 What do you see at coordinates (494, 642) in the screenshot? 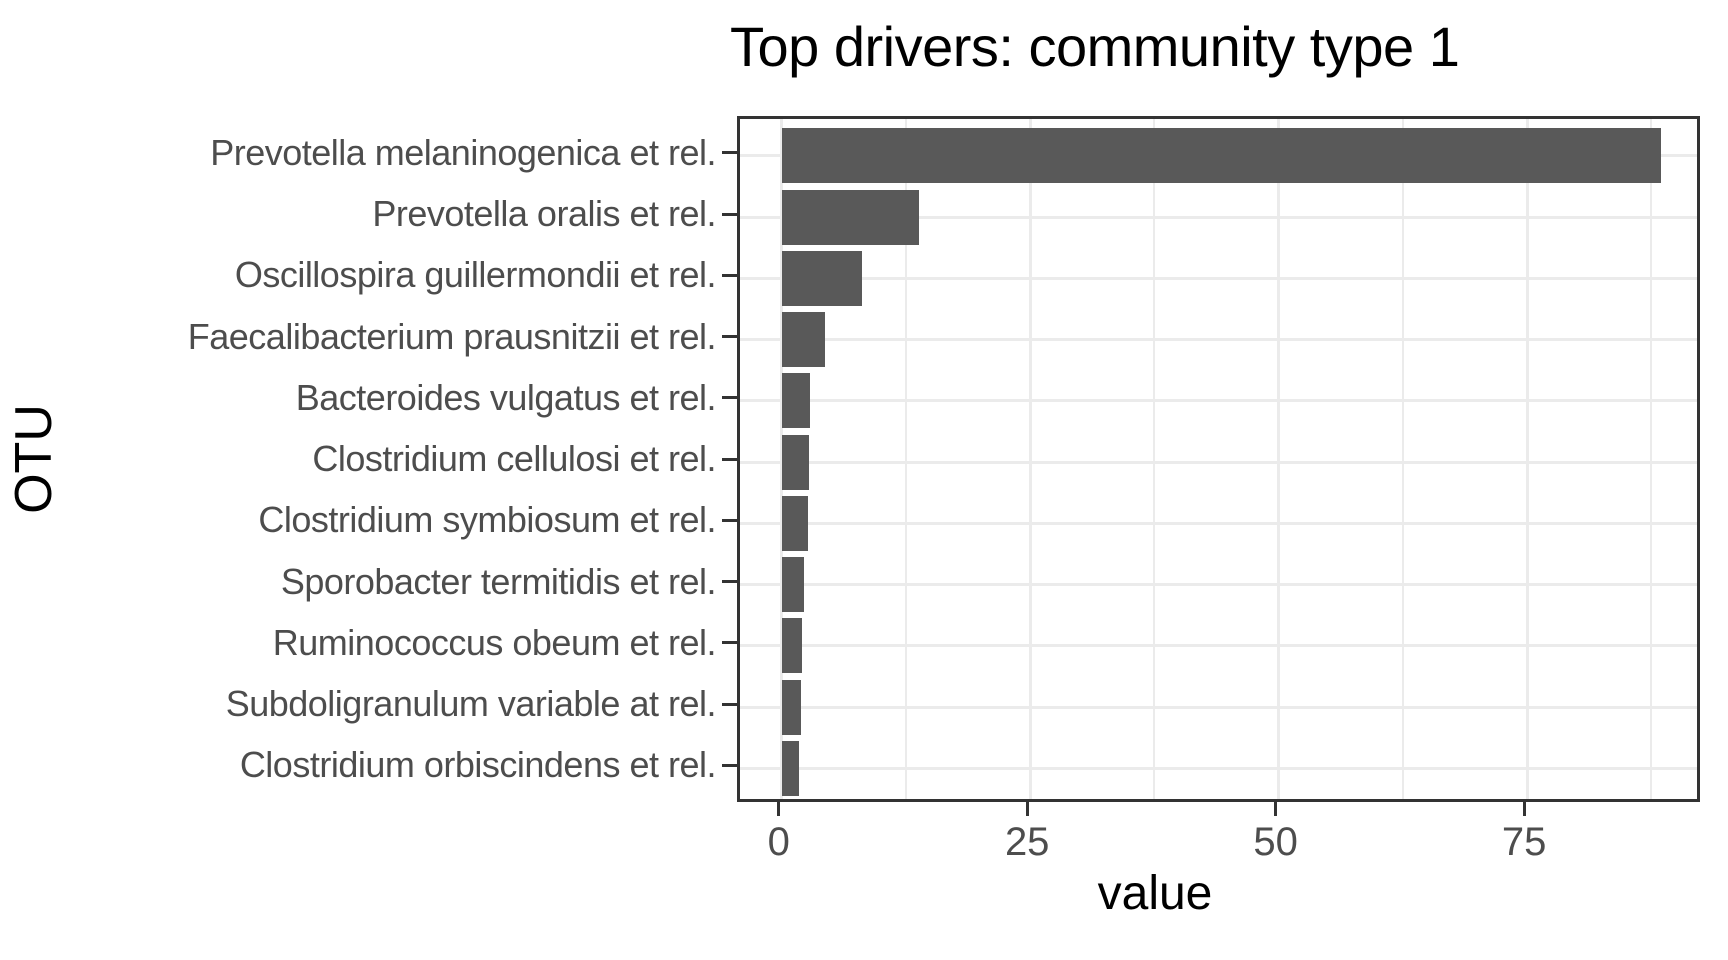
I see `y-axis-label: Ruminococcus obeum et rel.` at bounding box center [494, 642].